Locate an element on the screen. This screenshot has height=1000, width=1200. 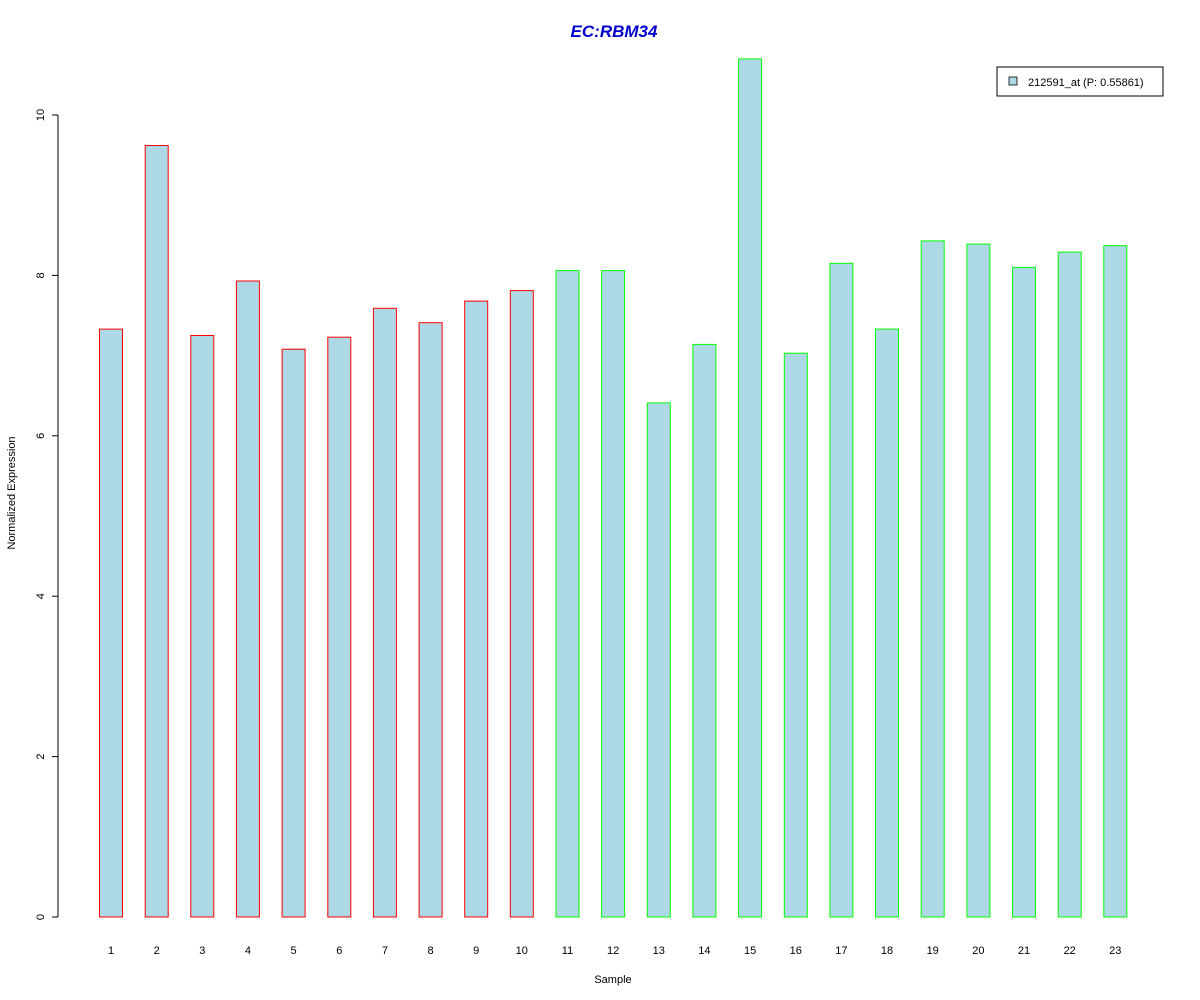
x-tick-label: 13 is located at coordinates (659, 951).